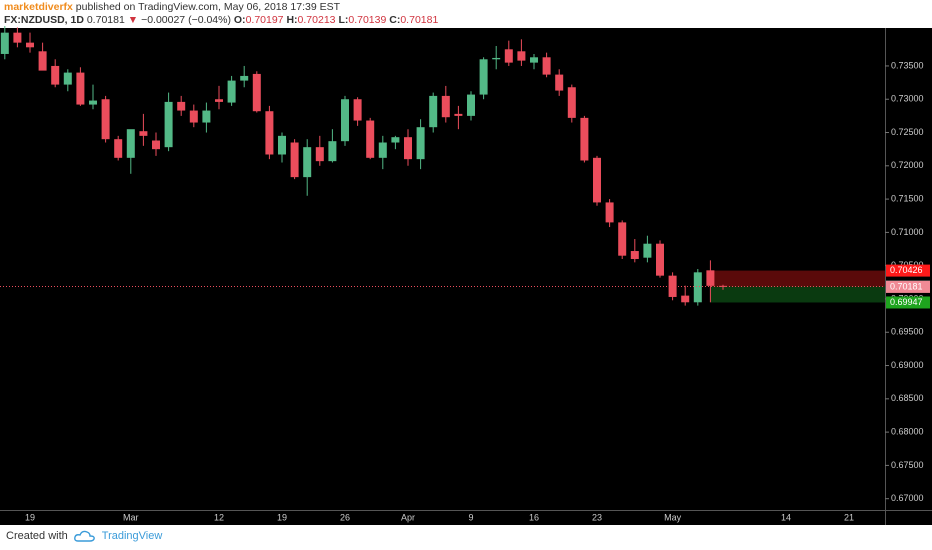 This screenshot has height=550, width=932. I want to click on x-tick-label: 9, so click(470, 517).